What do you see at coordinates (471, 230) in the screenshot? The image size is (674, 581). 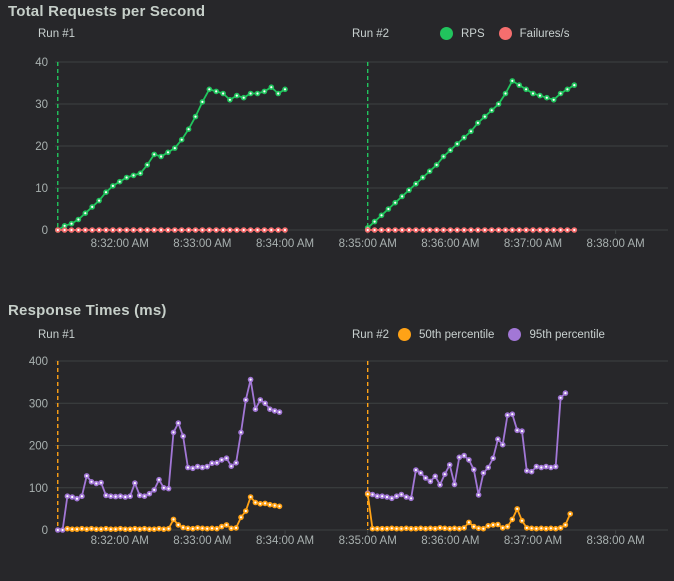 I see `series-failures-s-run2` at bounding box center [471, 230].